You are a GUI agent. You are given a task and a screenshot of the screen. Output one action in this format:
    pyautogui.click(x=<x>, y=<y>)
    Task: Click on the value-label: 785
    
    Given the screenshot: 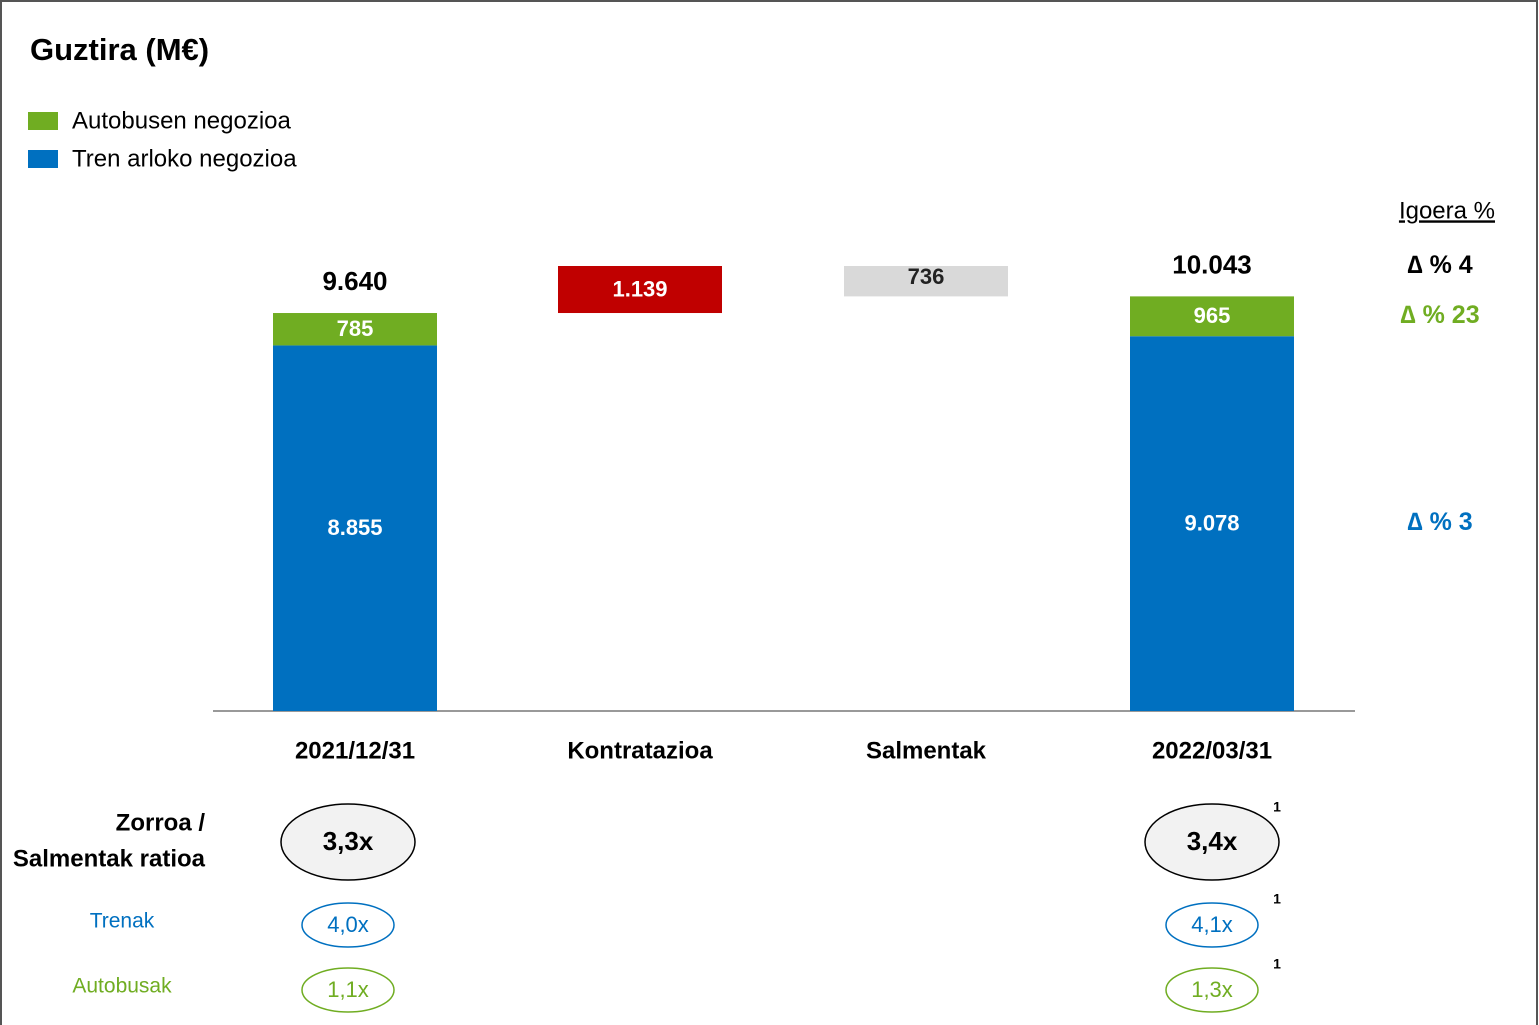 What is the action you would take?
    pyautogui.click(x=355, y=328)
    